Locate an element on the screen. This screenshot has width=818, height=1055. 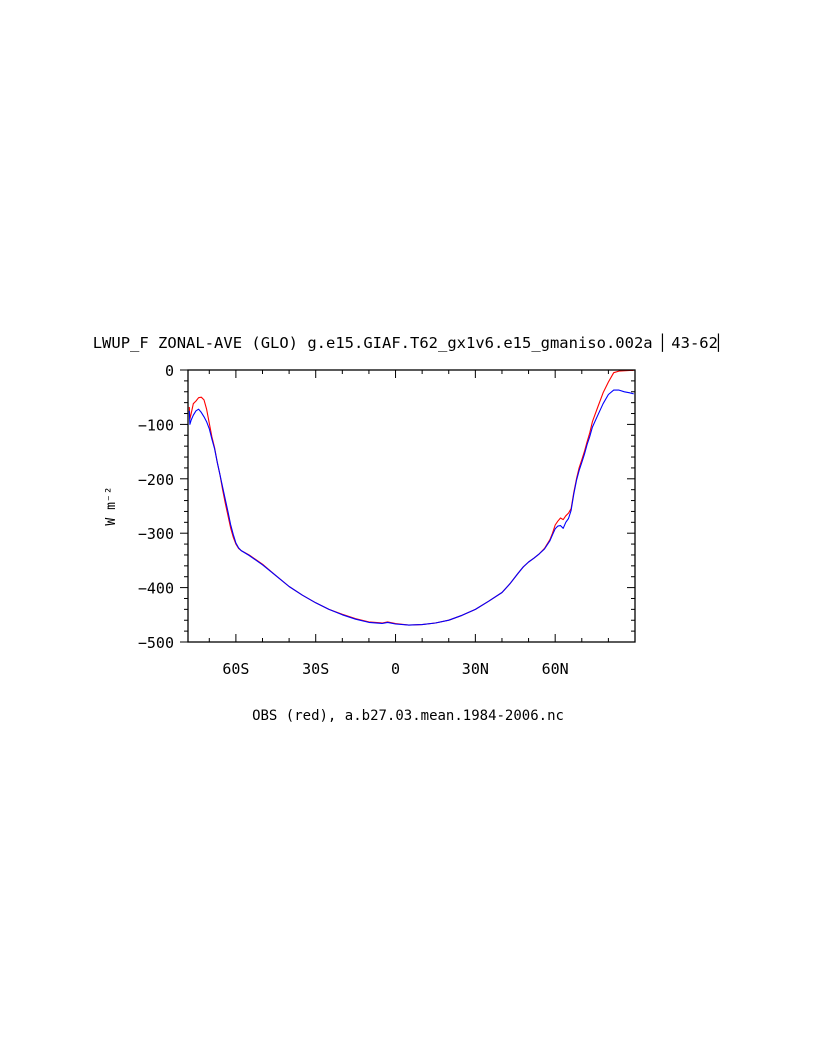
y-tick-label: −100 is located at coordinates (156, 425).